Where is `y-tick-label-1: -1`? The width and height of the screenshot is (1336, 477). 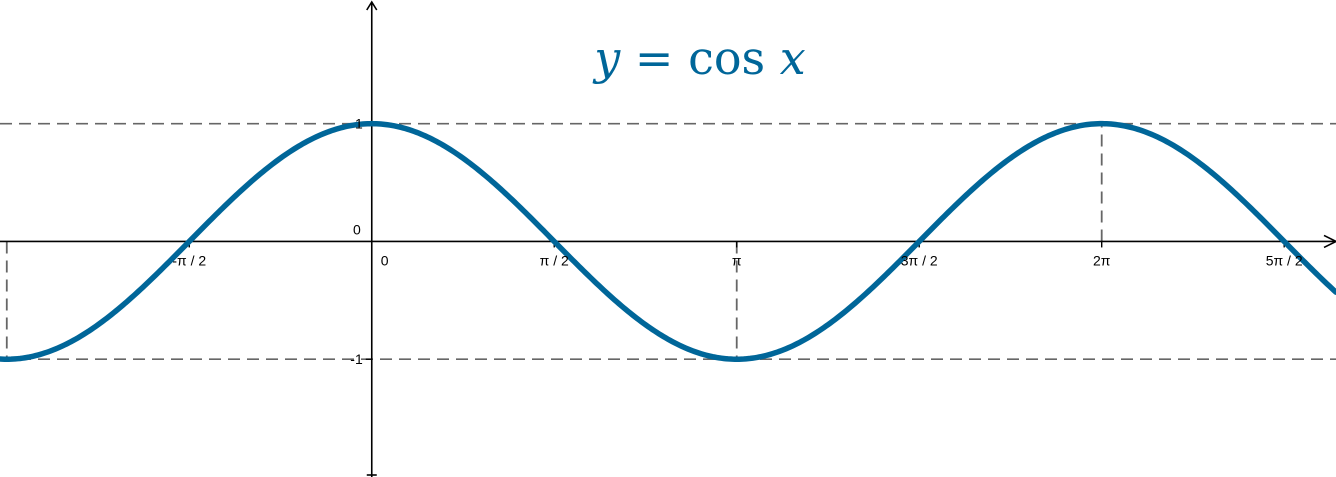
y-tick-label-1: -1 is located at coordinates (356, 359).